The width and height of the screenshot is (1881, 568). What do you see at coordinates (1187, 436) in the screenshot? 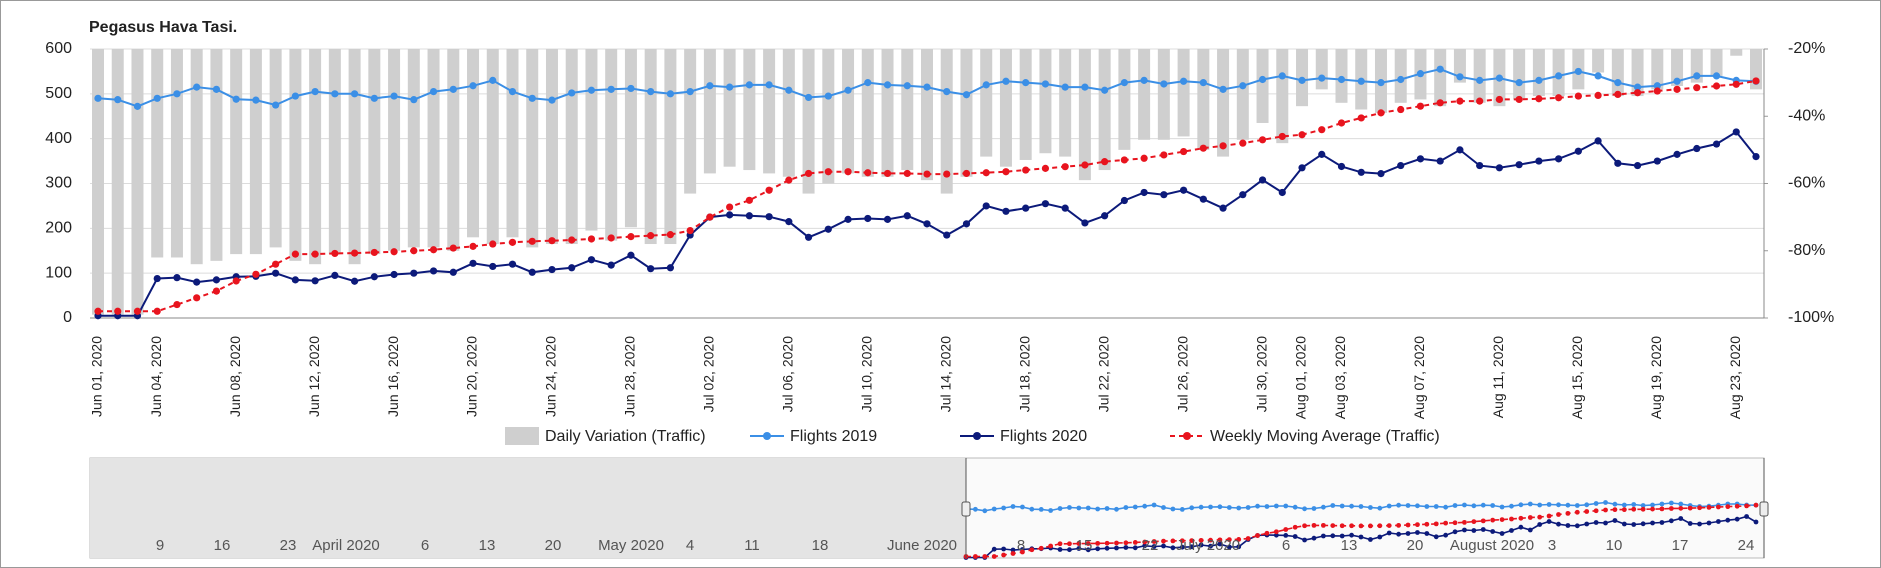
I see `legend-dot` at bounding box center [1187, 436].